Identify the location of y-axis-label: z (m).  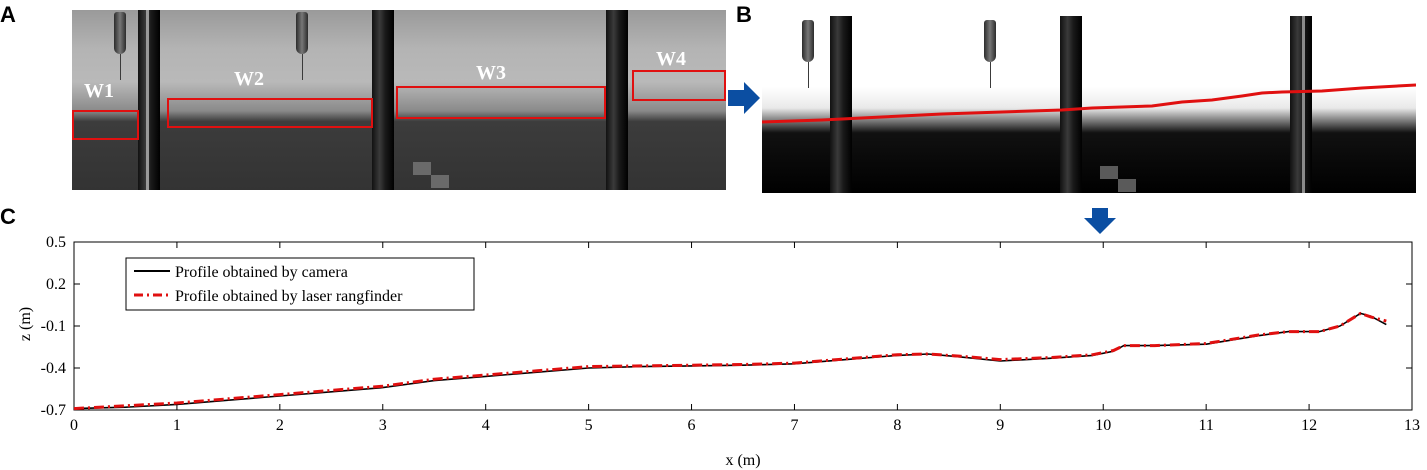
(25, 324).